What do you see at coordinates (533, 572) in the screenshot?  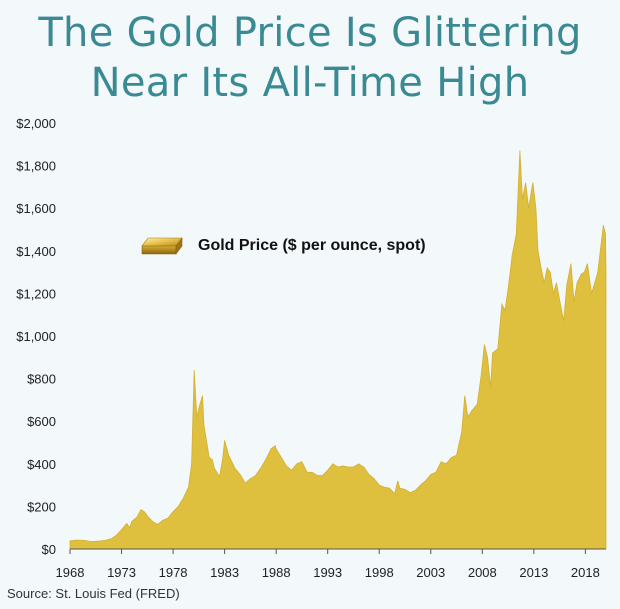 I see `x-tick-label: 2013` at bounding box center [533, 572].